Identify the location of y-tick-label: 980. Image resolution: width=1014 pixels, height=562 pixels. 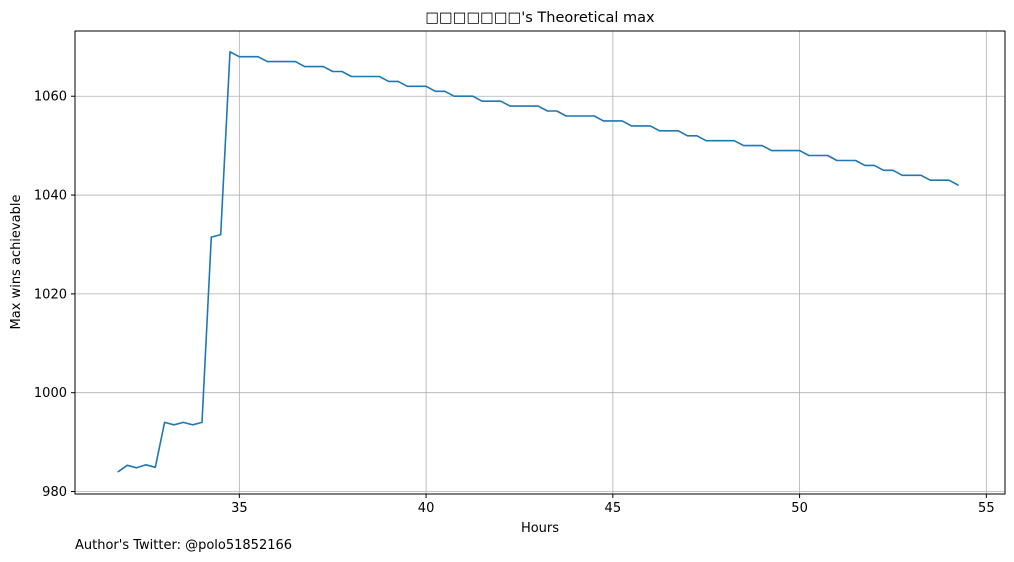
(54, 492).